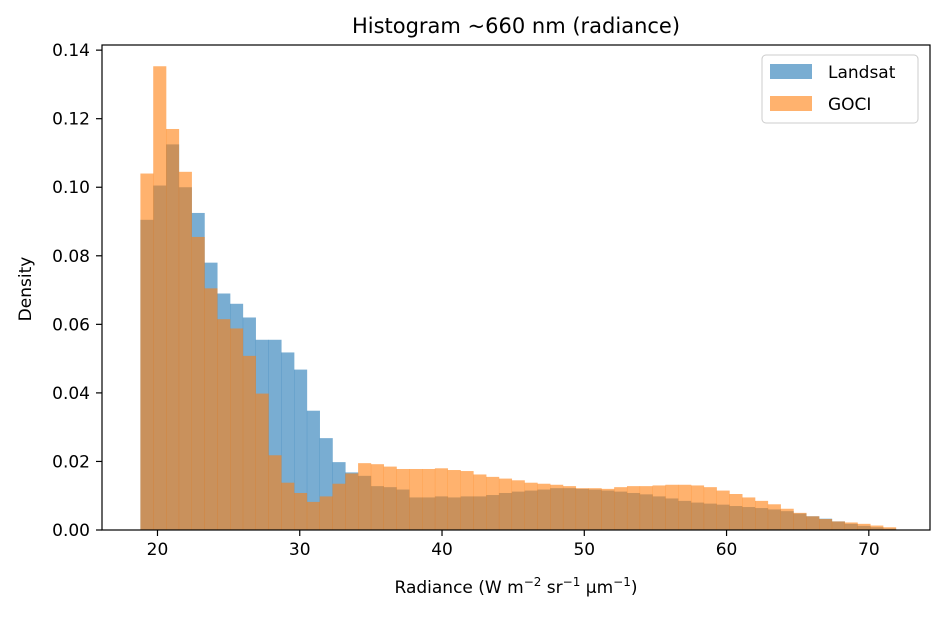  I want to click on x-tick-label: 40, so click(442, 550).